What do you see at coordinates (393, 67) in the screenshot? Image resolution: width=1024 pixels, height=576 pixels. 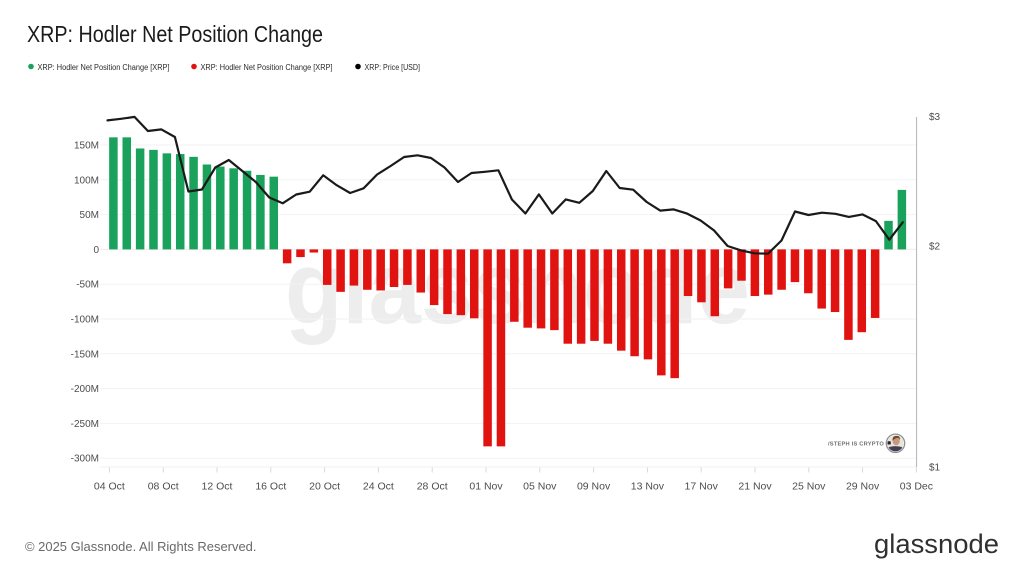 I see `svg-text: XRP: Price [USD]` at bounding box center [393, 67].